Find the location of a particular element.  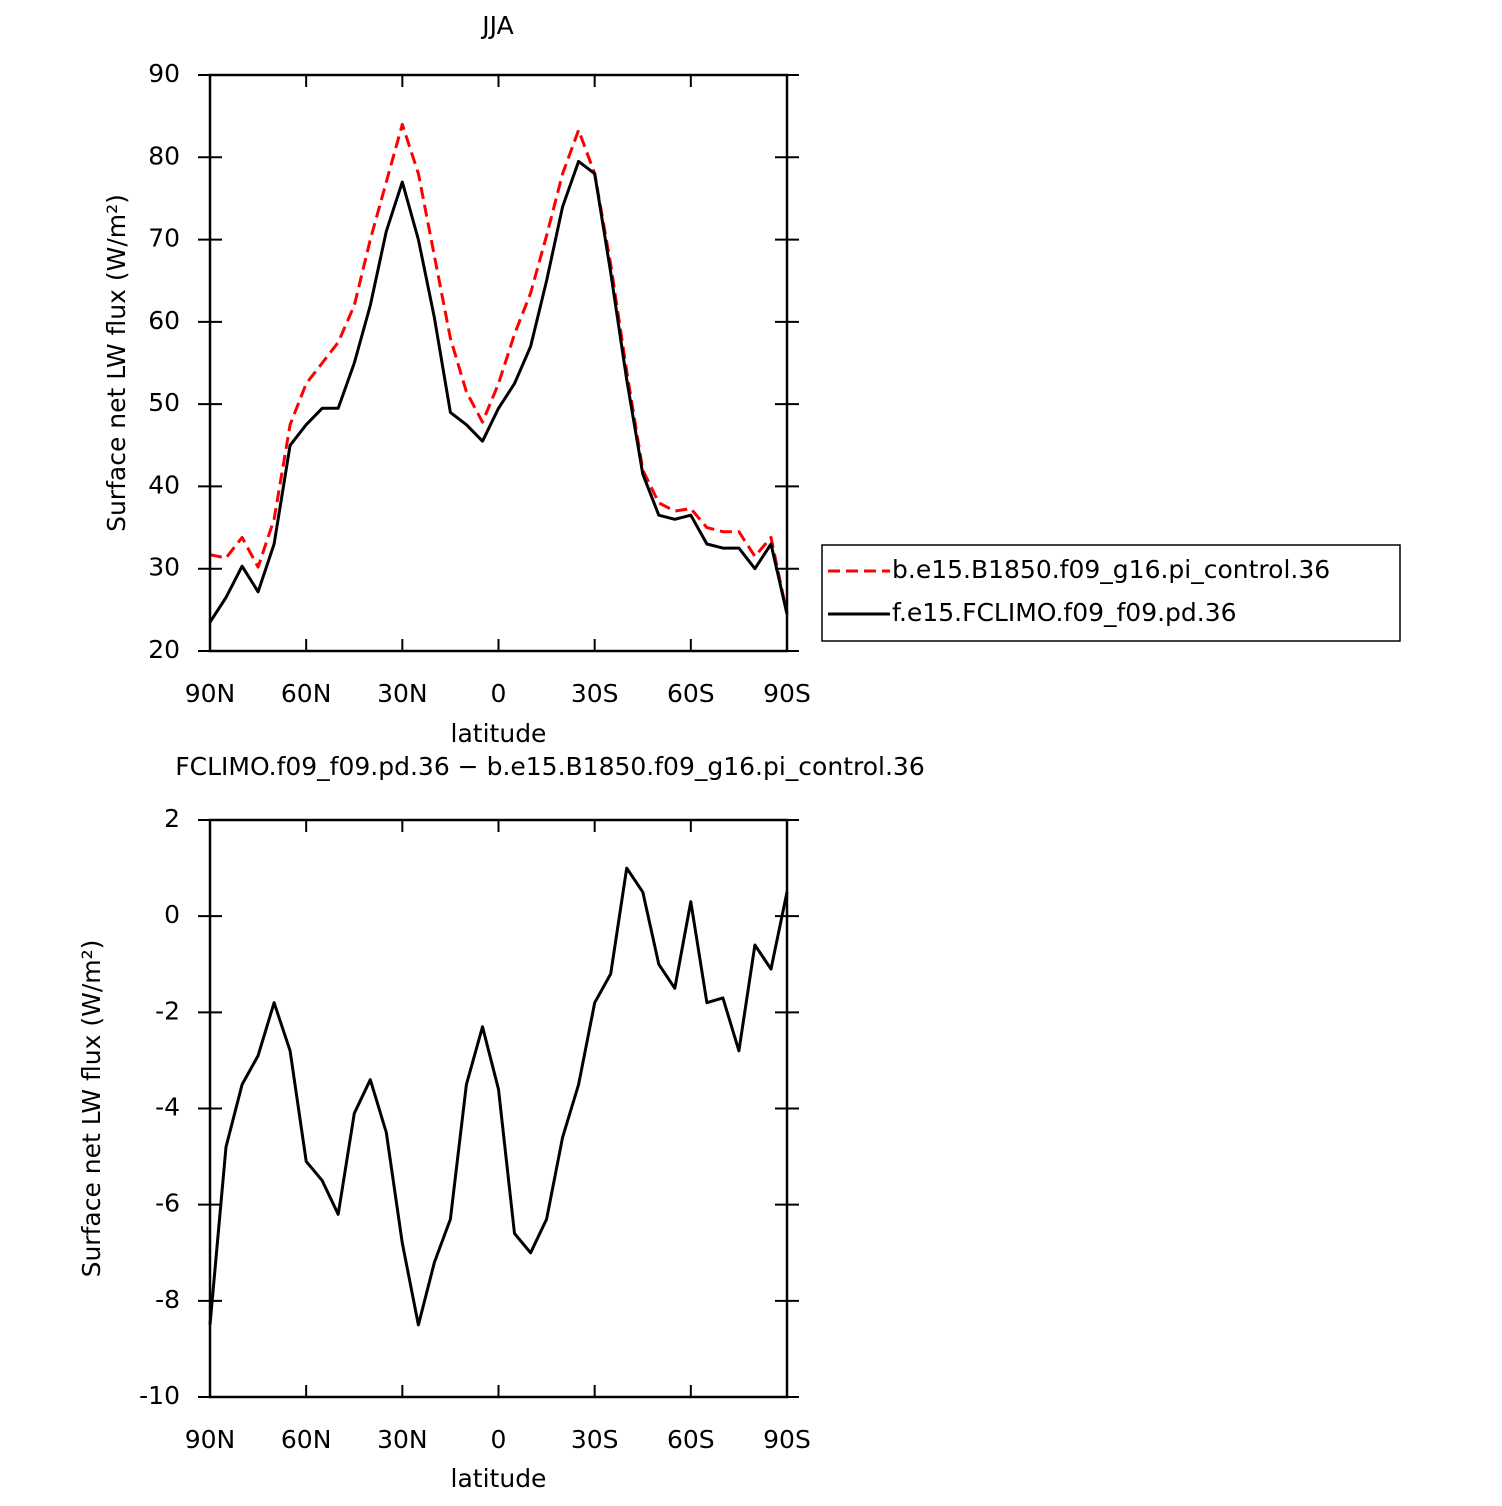

y-tick-label: 30 is located at coordinates (164, 567).